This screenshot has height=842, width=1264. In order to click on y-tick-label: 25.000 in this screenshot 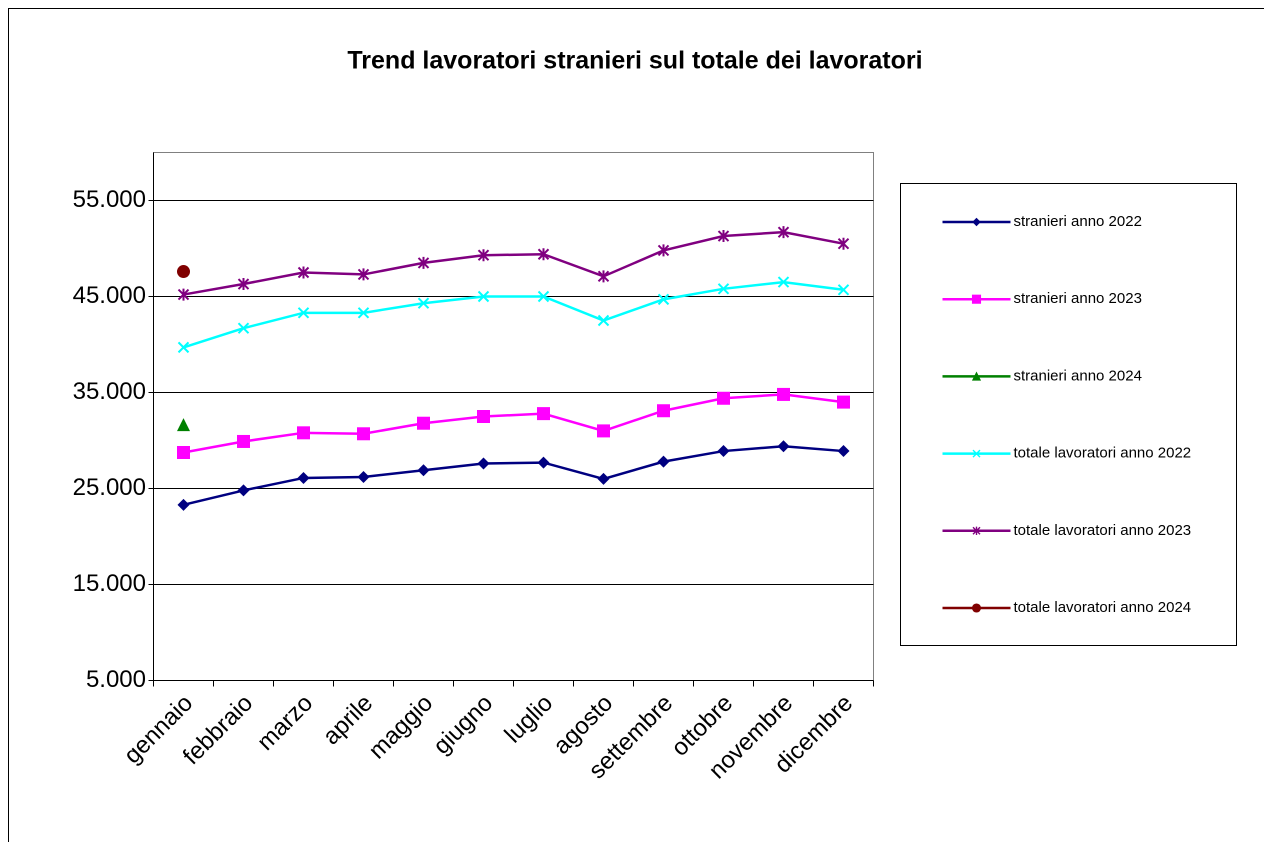, I will do `click(109, 487)`.